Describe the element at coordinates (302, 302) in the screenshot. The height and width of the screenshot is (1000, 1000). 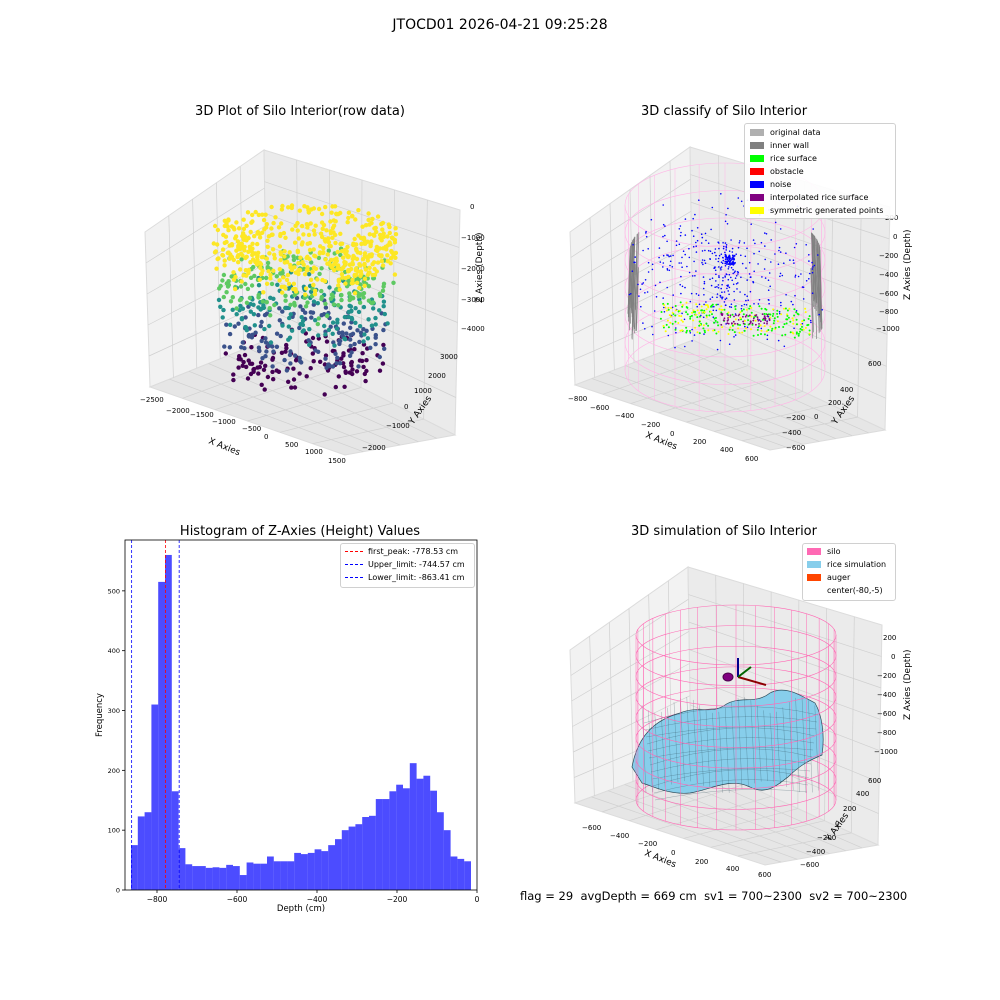
I see `plot1-panes` at that location.